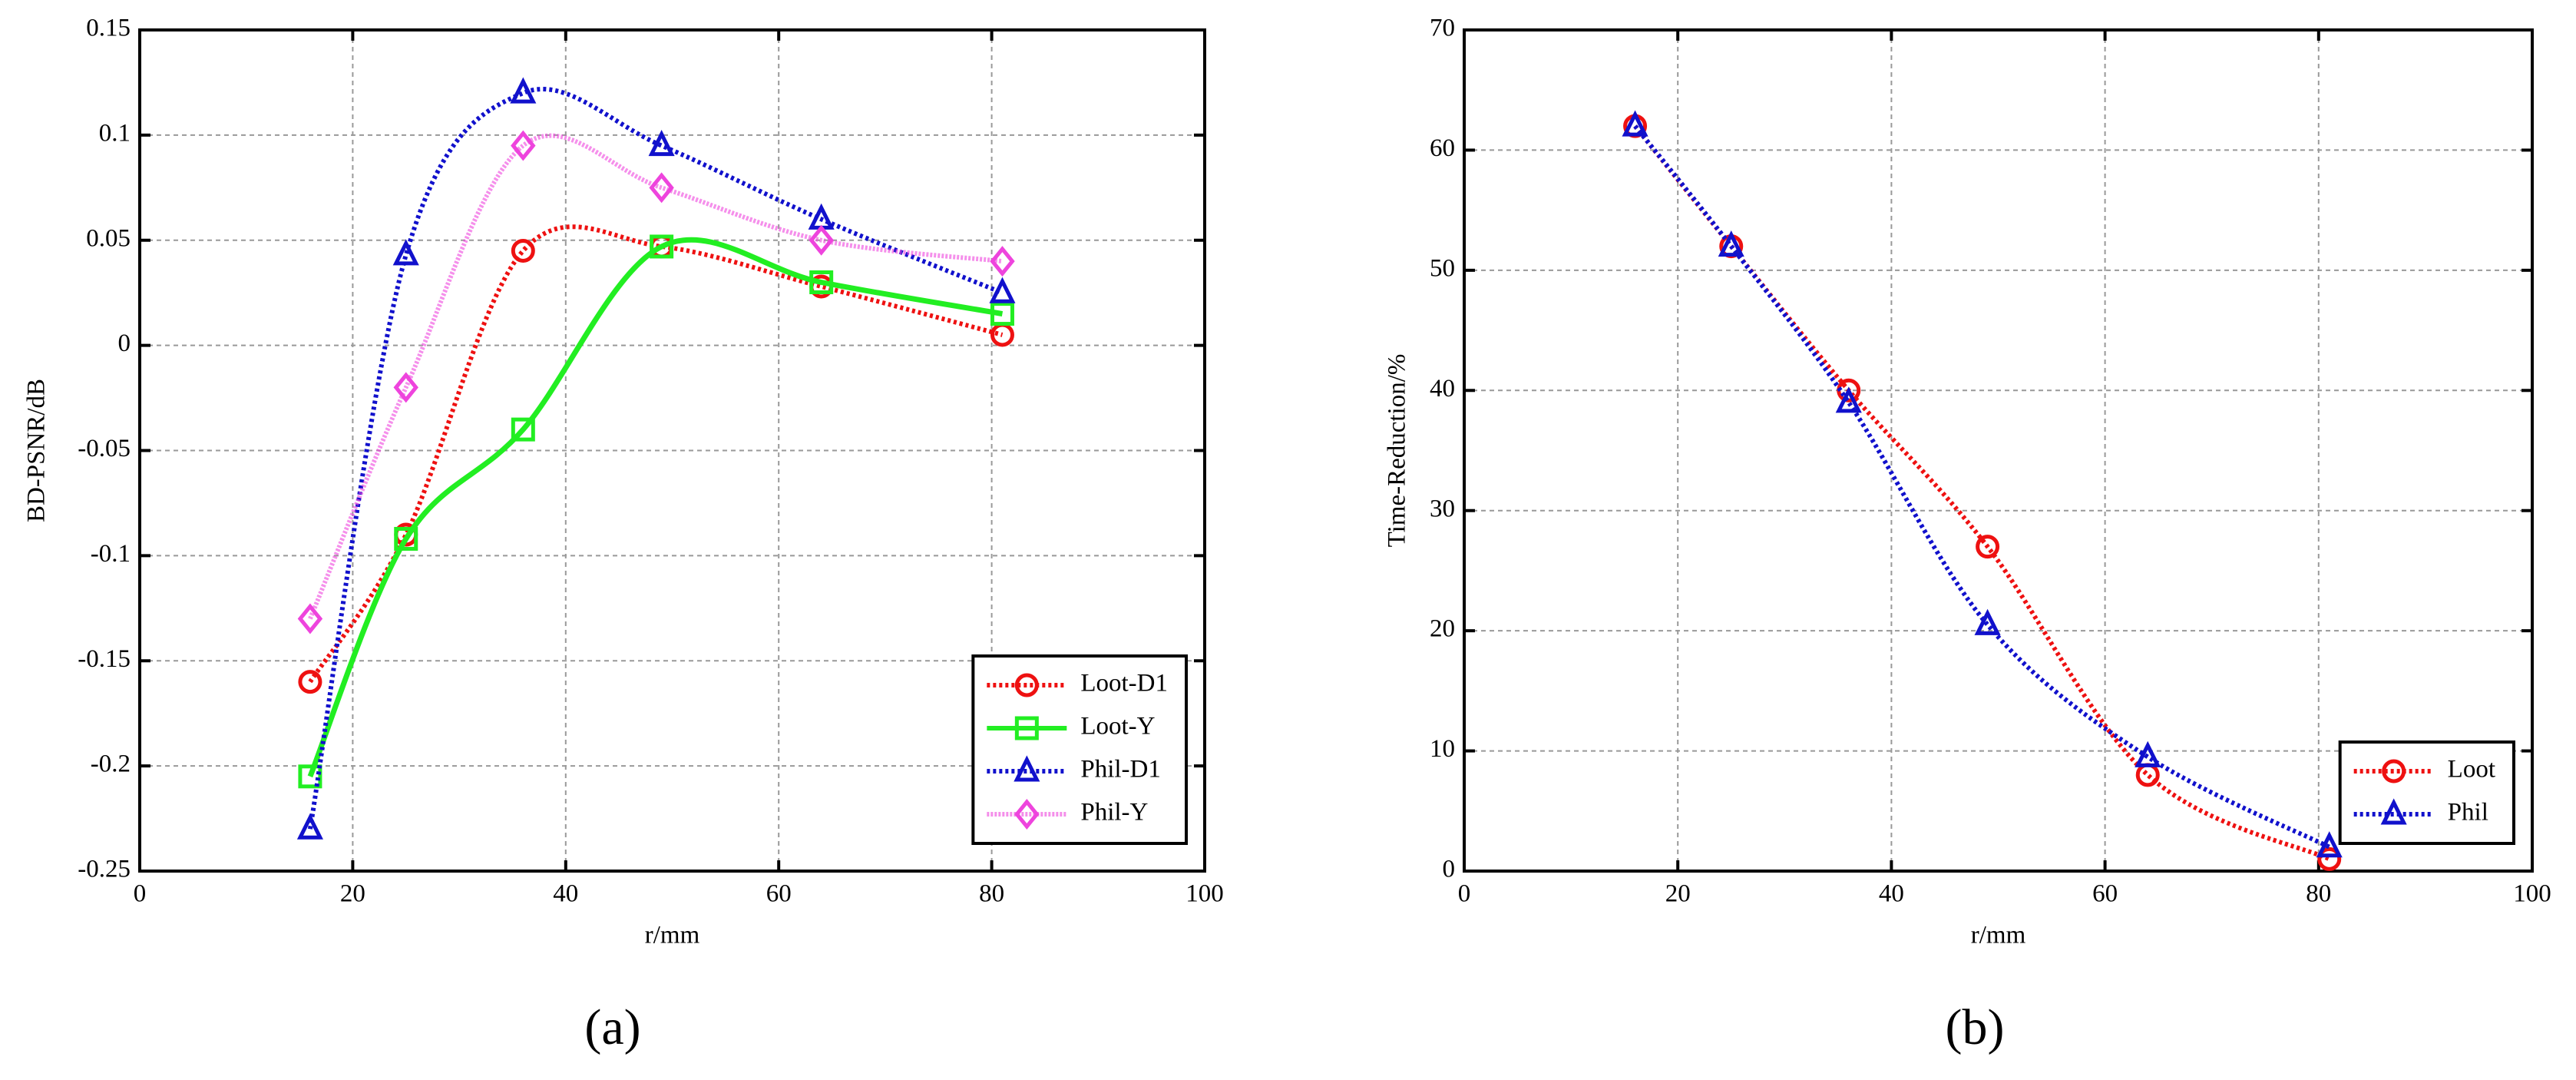 This screenshot has width=2576, height=1080. What do you see at coordinates (1975, 1027) in the screenshot?
I see `panel-label: (b)` at bounding box center [1975, 1027].